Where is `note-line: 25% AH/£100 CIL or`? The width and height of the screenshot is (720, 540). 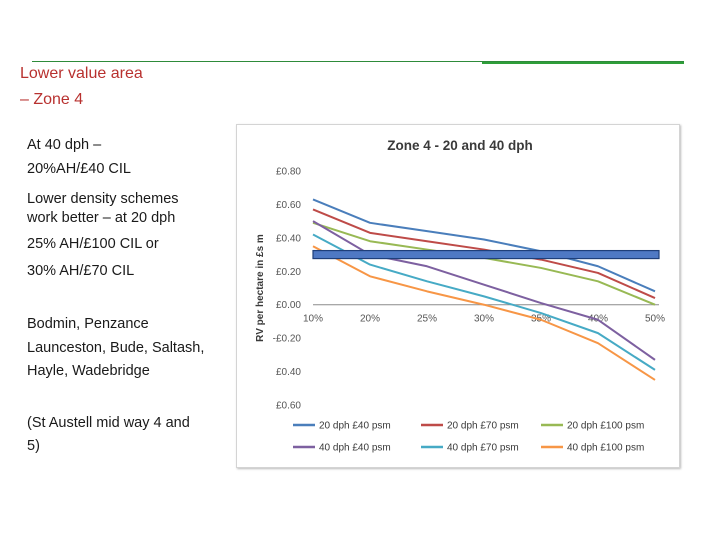
note-line: 25% AH/£100 CIL or is located at coordinates (93, 244).